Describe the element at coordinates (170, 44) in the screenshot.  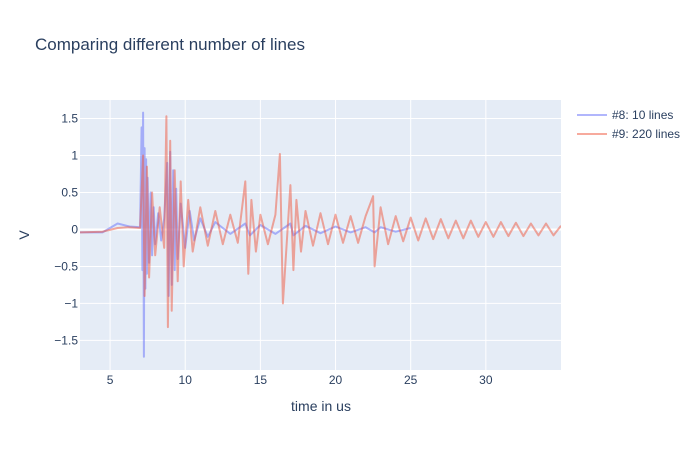
I see `chart-title: Comparing different number of lines` at that location.